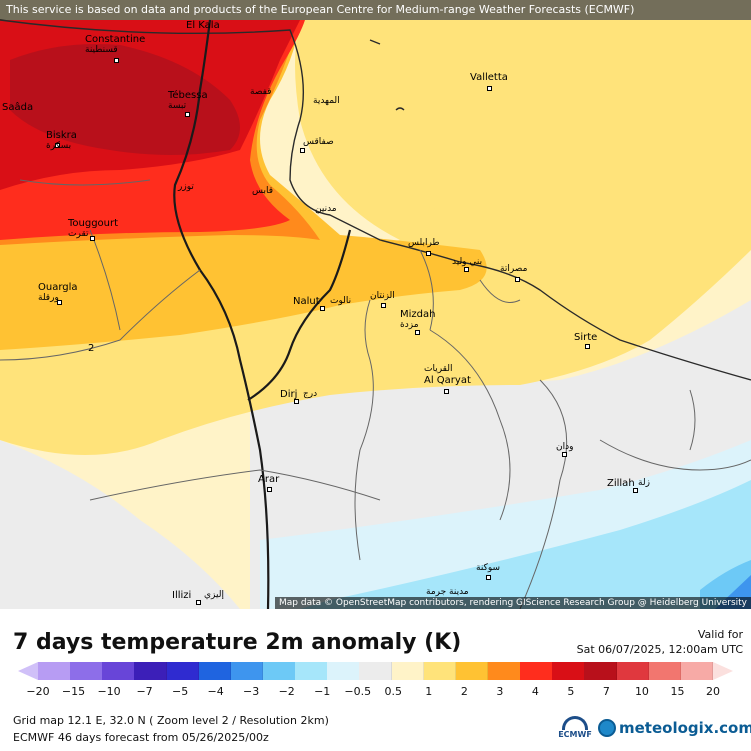 The height and width of the screenshot is (751, 751). I want to click on city-label-constantine: Constantine قسنطينة, so click(115, 44).